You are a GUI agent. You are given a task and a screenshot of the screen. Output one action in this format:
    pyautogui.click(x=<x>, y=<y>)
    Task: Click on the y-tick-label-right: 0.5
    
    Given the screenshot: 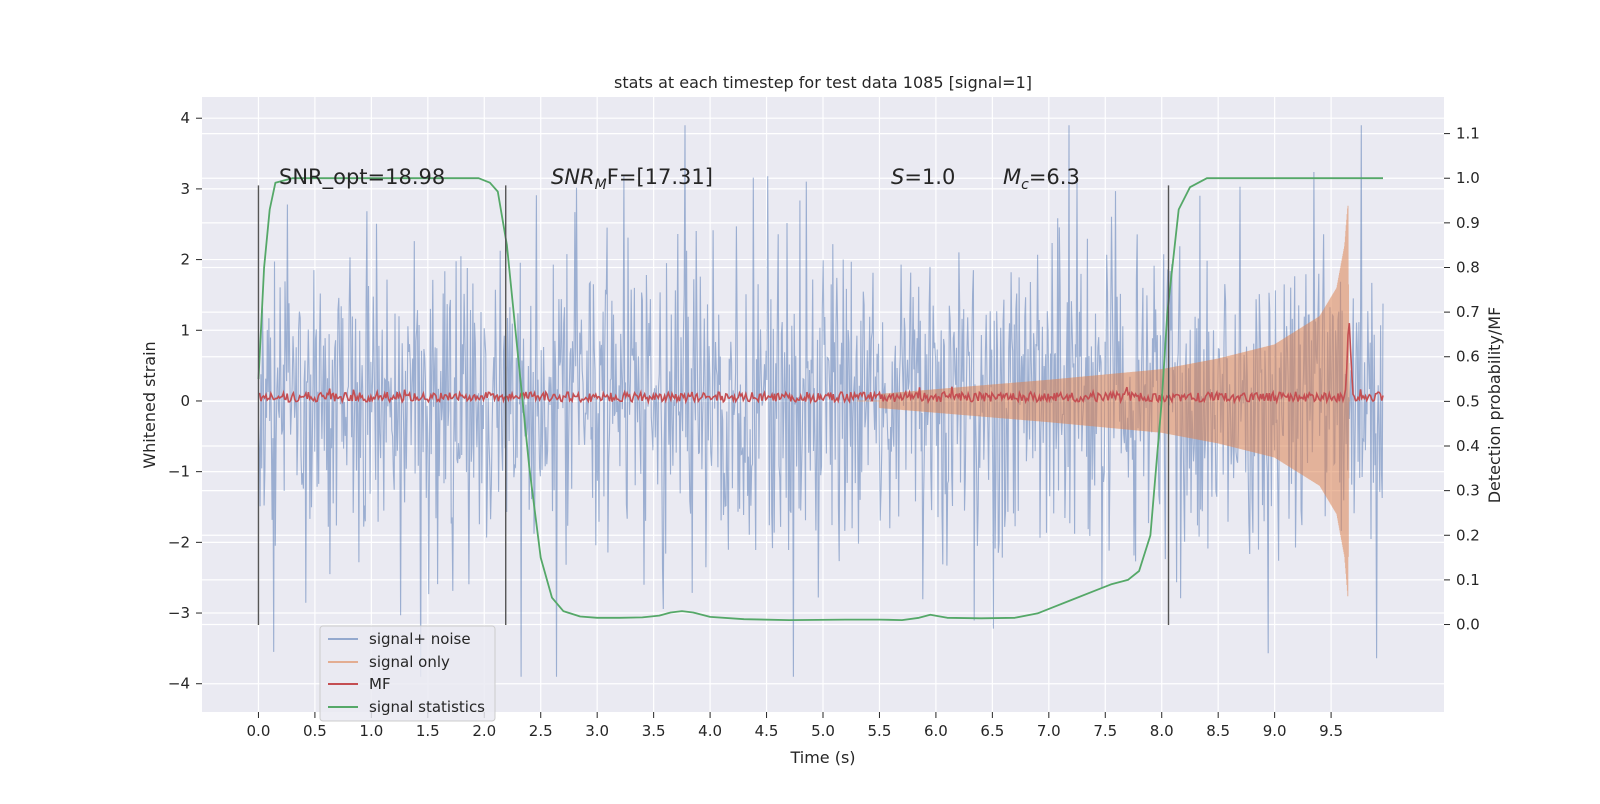 What is the action you would take?
    pyautogui.click(x=1468, y=401)
    